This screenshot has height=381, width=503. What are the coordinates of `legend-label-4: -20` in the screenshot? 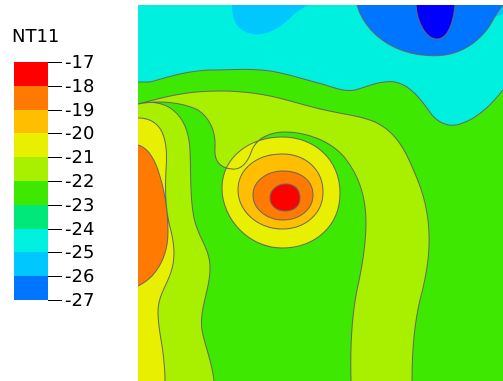 It's located at (80, 134).